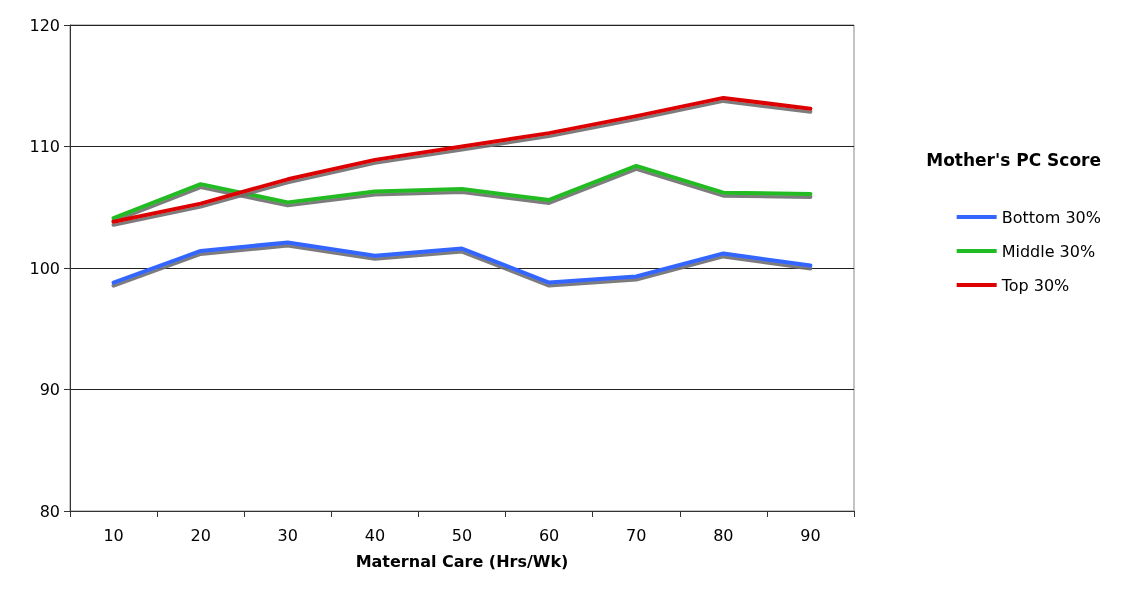 This screenshot has height=597, width=1124. Describe the element at coordinates (1013, 159) in the screenshot. I see `legend-title: Mother's PC Score` at that location.